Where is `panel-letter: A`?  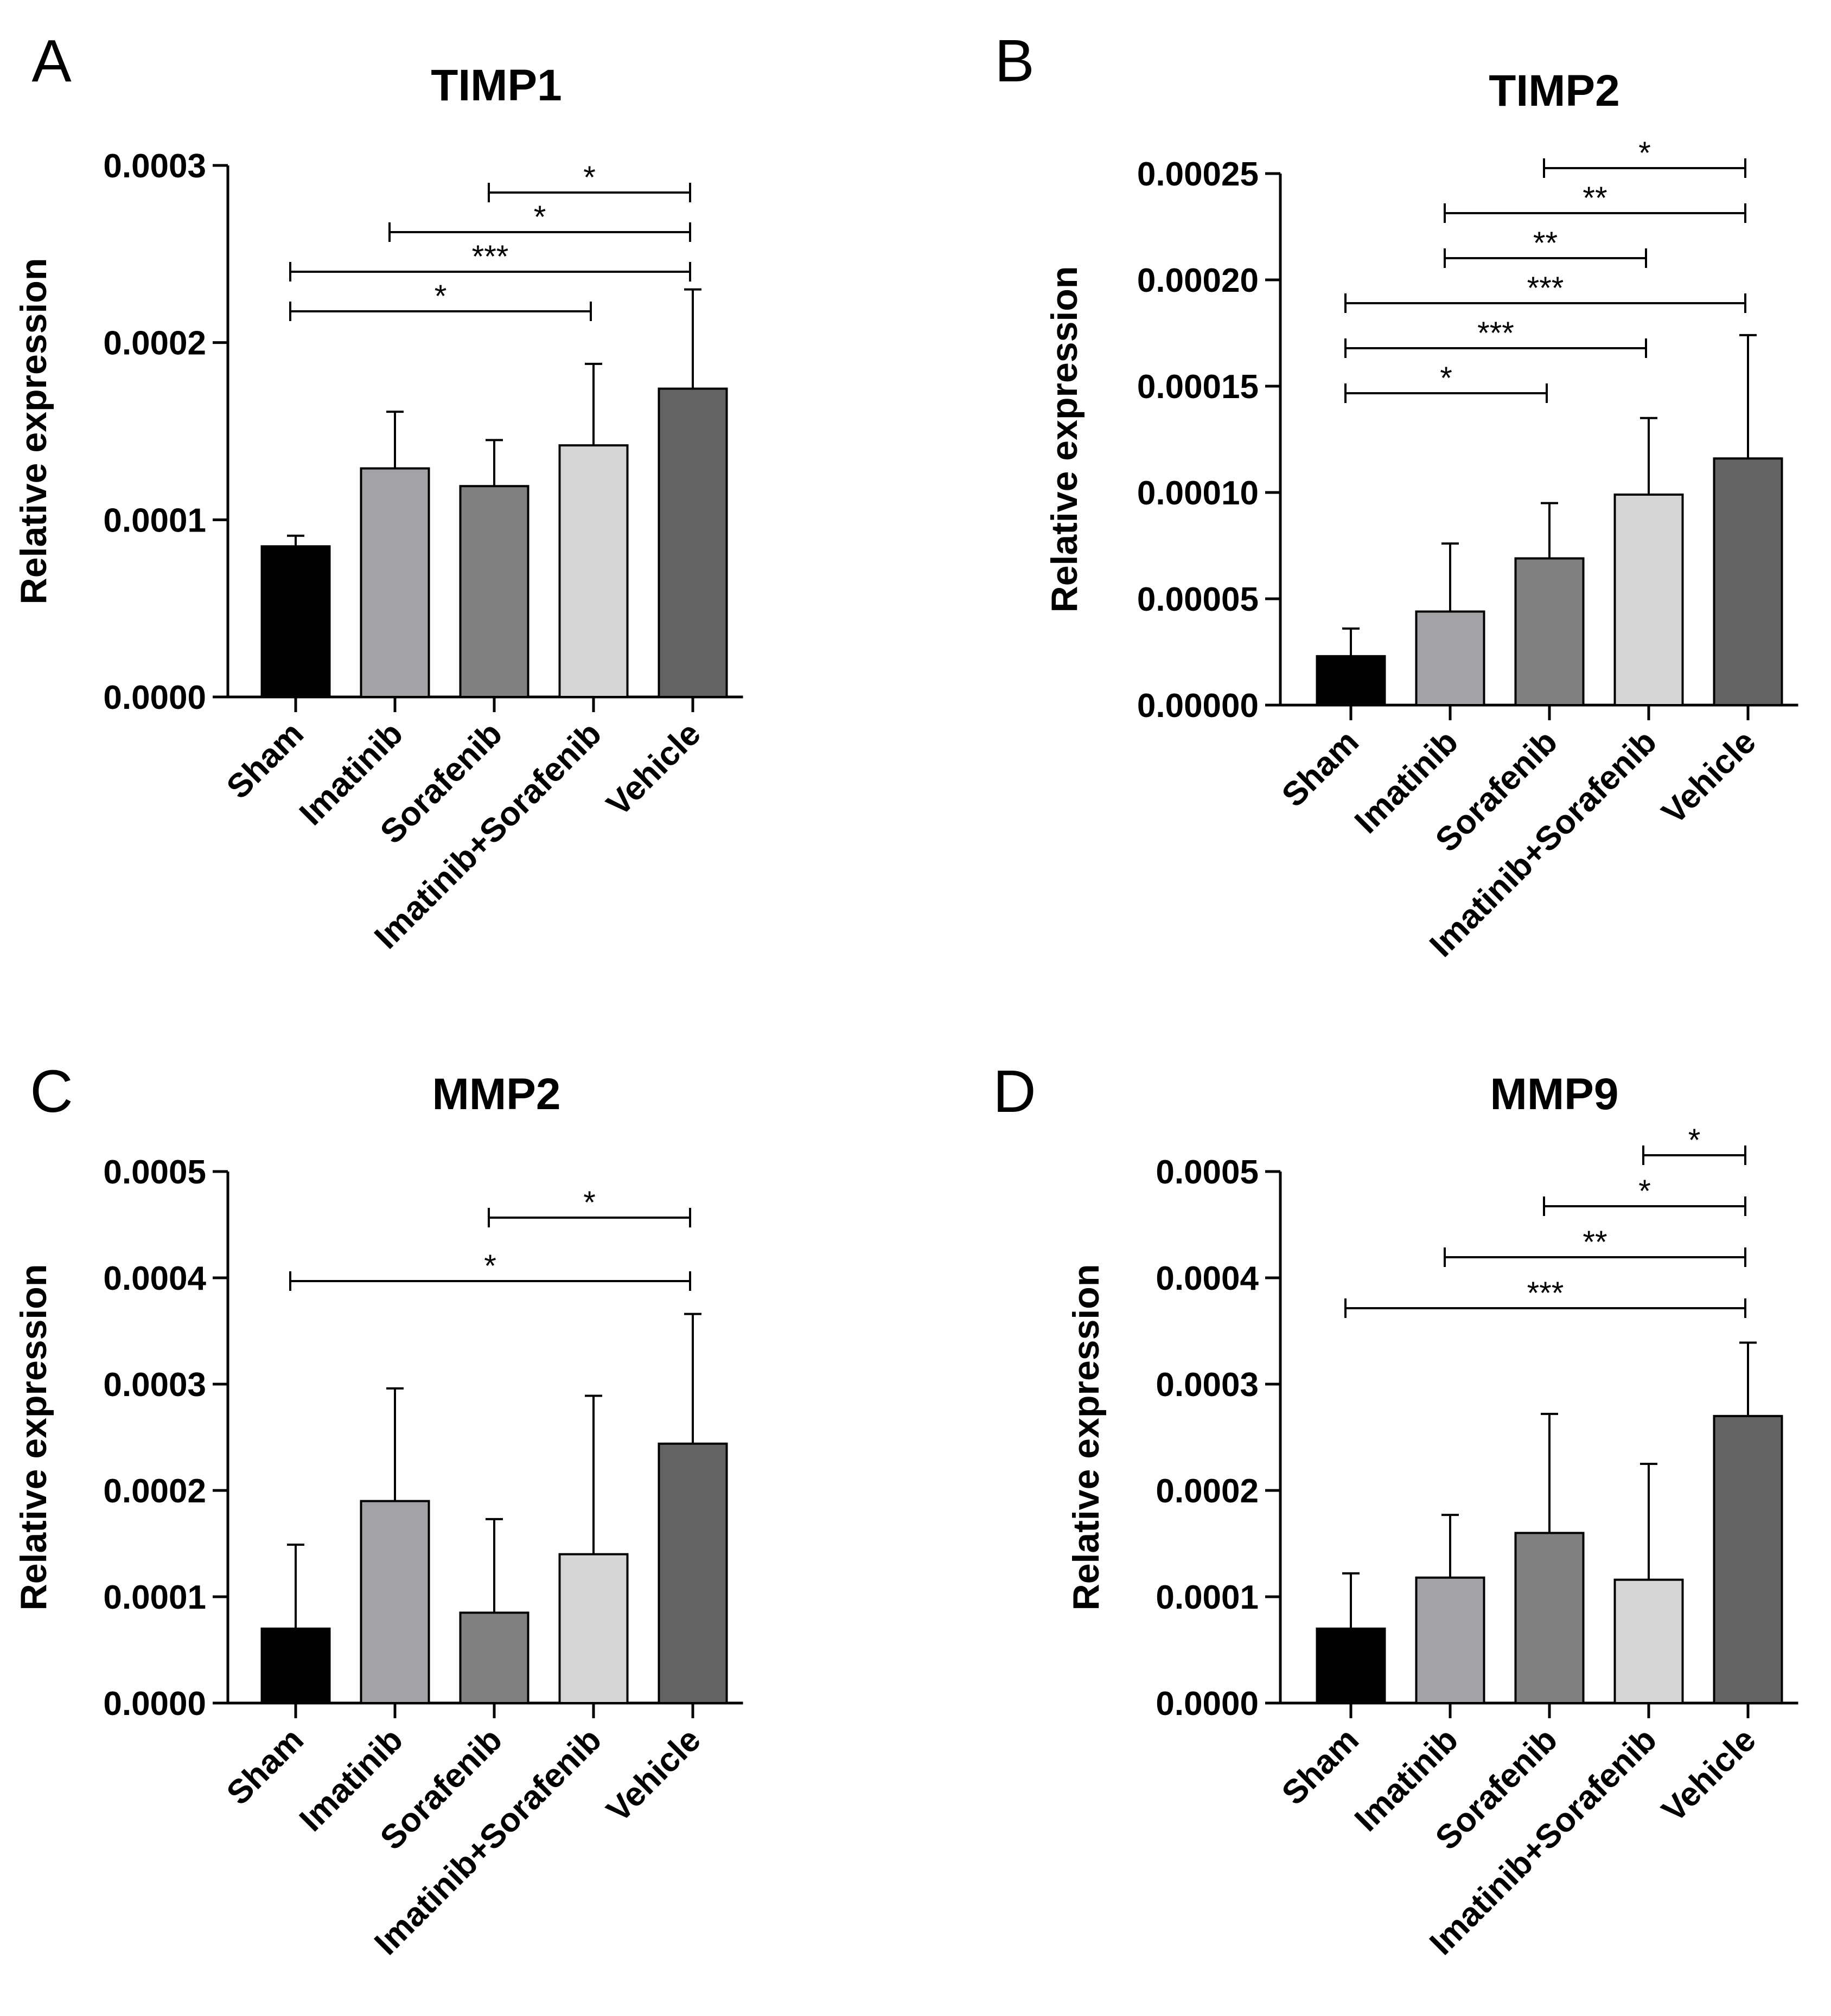
panel-letter: A is located at coordinates (51, 61).